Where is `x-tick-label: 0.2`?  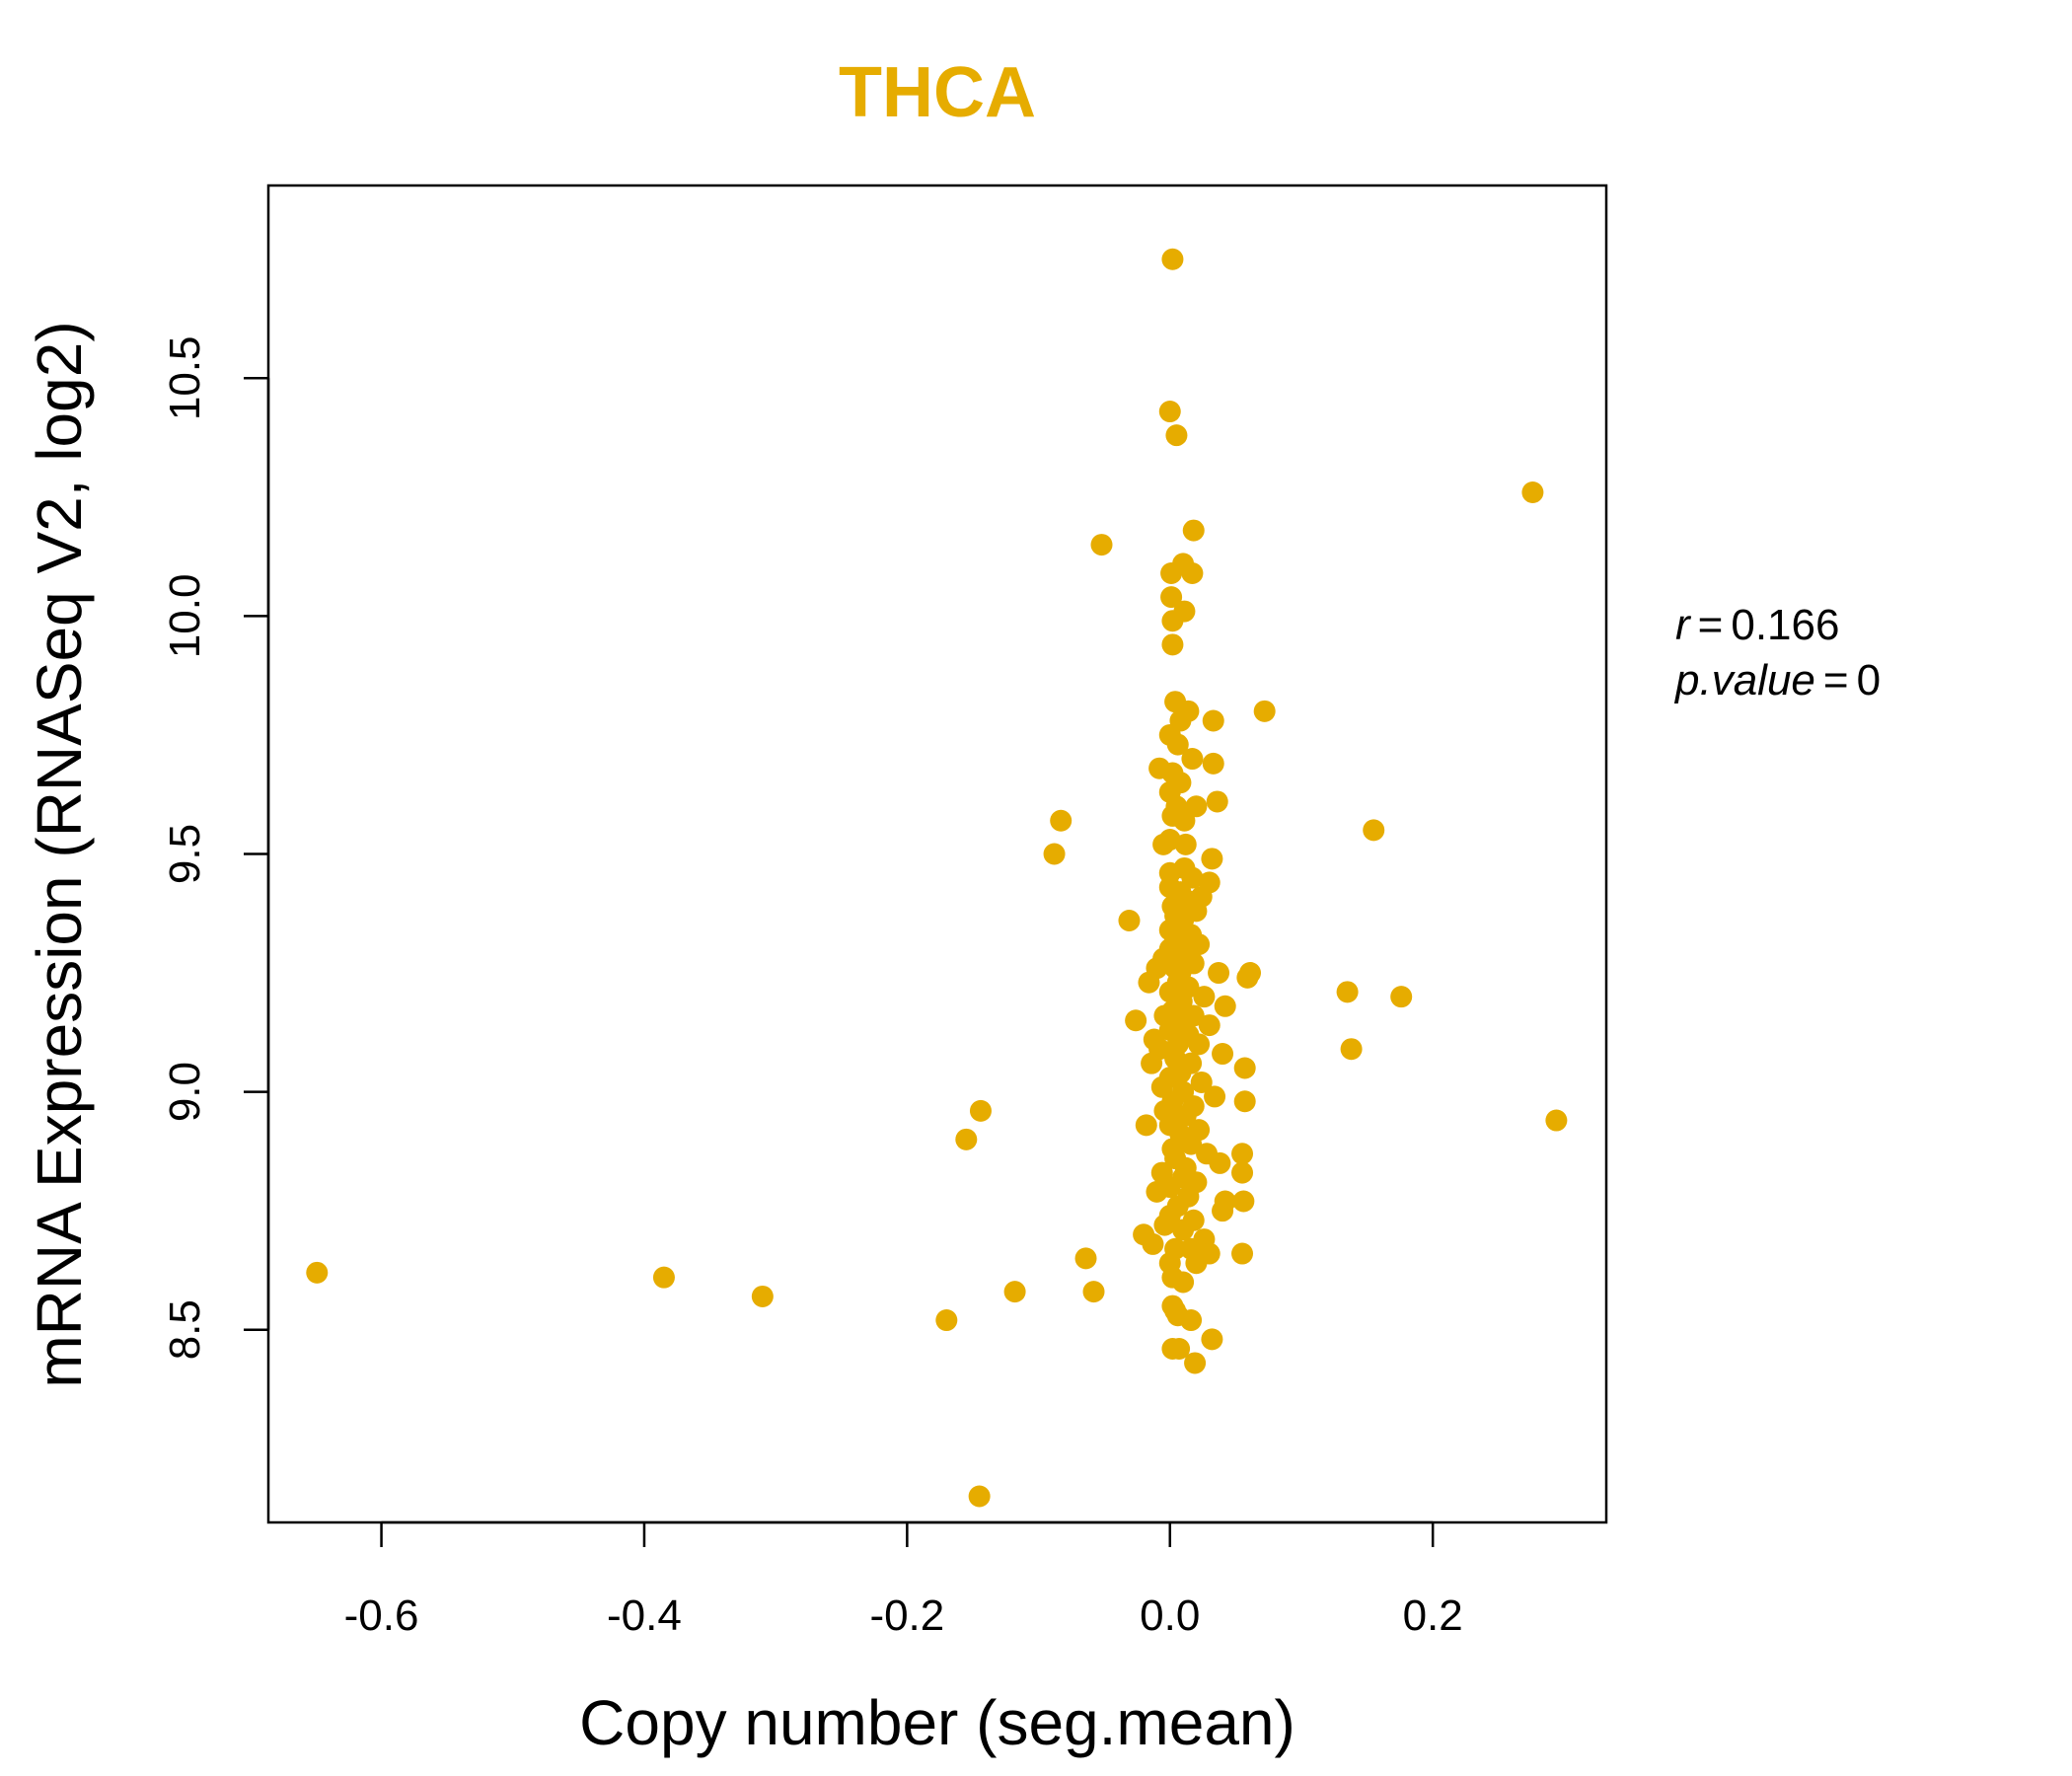
x-tick-label: 0.2 is located at coordinates (1433, 1616).